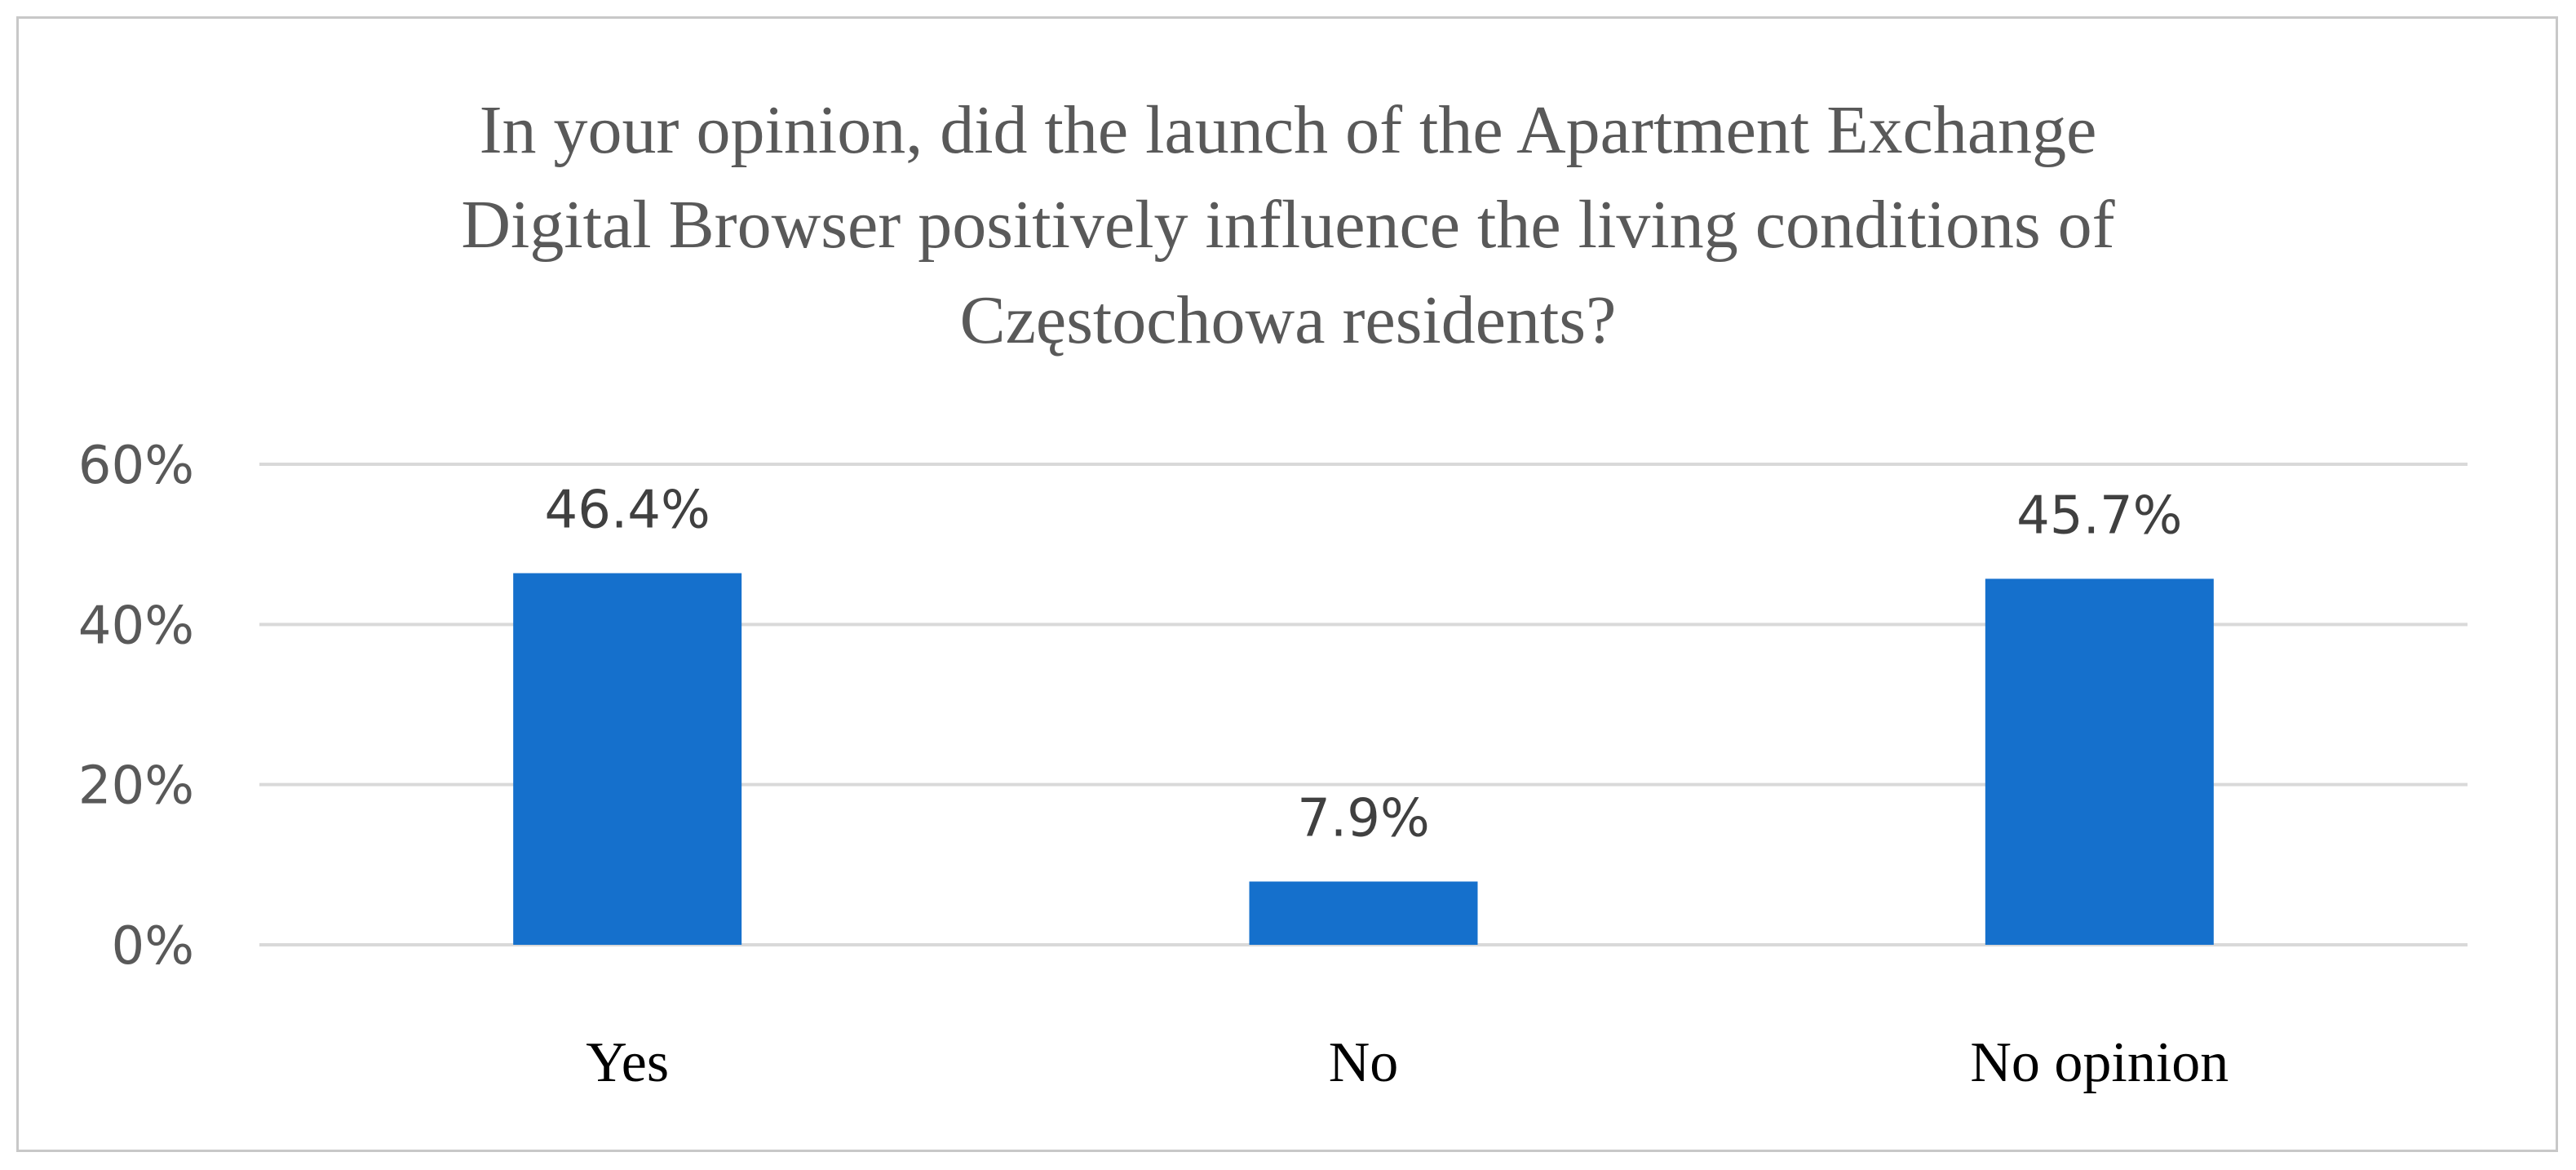  What do you see at coordinates (136, 786) in the screenshot?
I see `y-tick-label: 20%` at bounding box center [136, 786].